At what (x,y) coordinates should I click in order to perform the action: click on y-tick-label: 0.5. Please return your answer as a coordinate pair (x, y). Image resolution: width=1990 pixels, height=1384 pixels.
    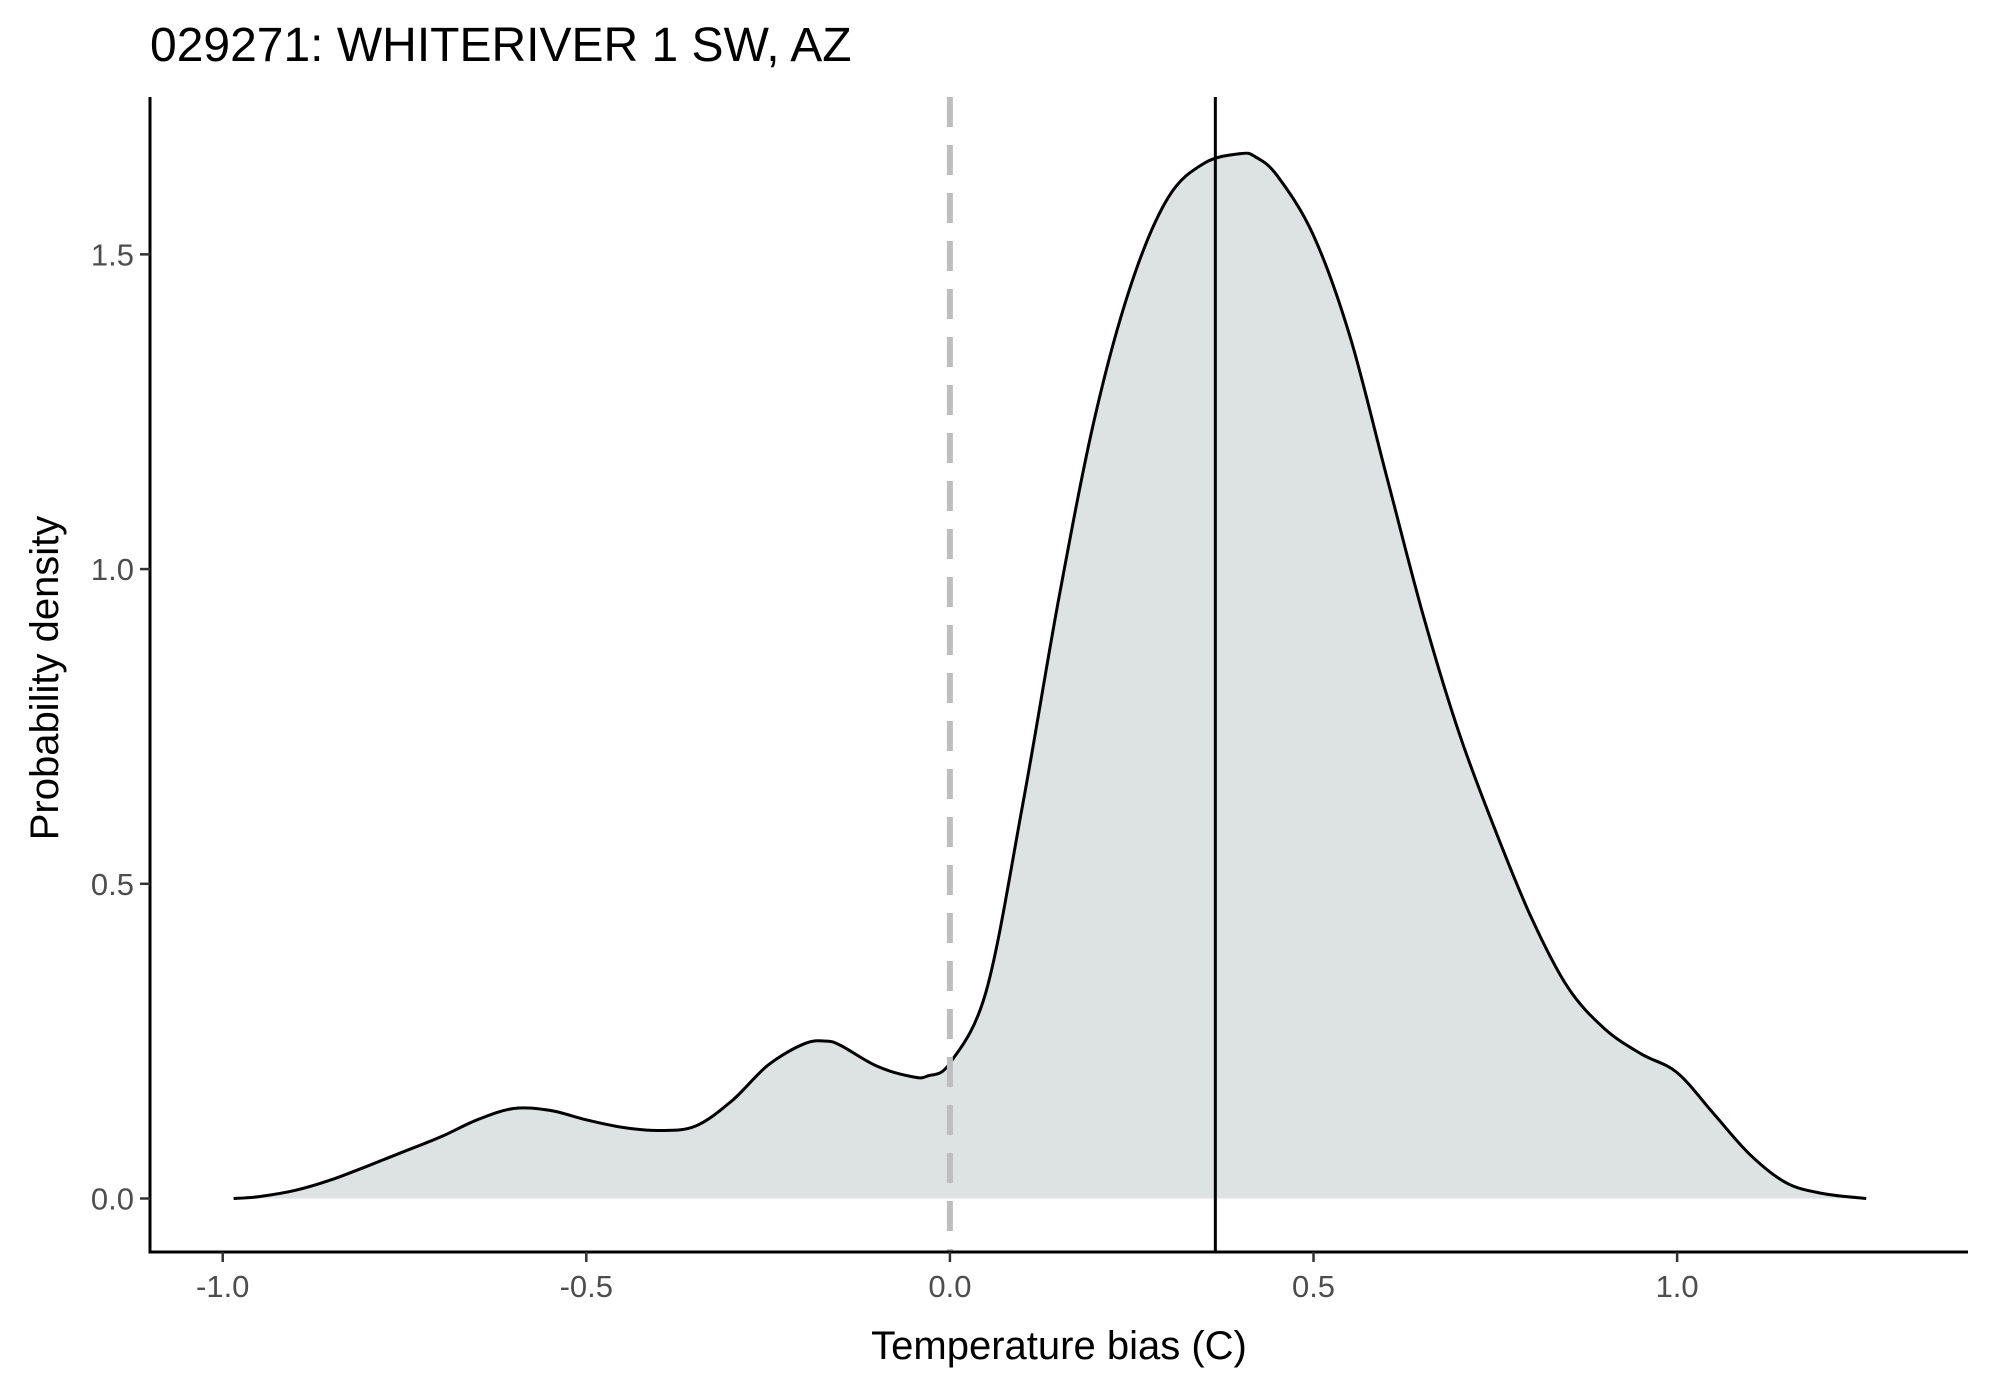
    Looking at the image, I should click on (112, 884).